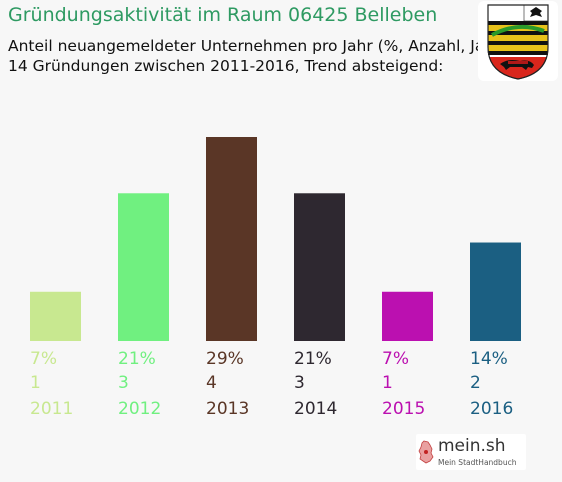 The height and width of the screenshot is (482, 562). What do you see at coordinates (495, 291) in the screenshot?
I see `bar-2016` at bounding box center [495, 291].